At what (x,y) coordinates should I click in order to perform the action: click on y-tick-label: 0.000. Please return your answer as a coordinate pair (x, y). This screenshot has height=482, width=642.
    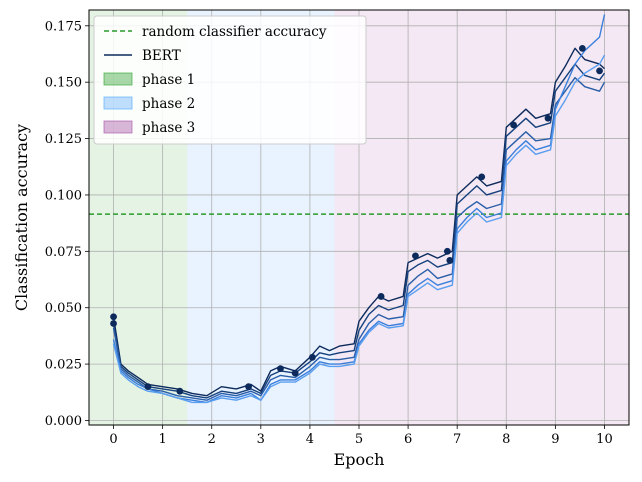
    Looking at the image, I should click on (63, 421).